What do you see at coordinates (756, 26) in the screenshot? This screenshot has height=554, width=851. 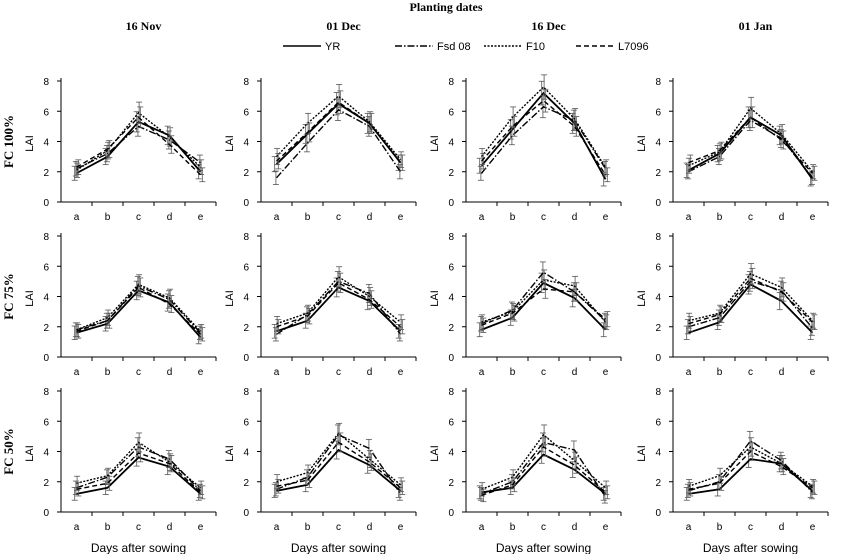 I see `column-header-01-jan: 01 Jan` at bounding box center [756, 26].